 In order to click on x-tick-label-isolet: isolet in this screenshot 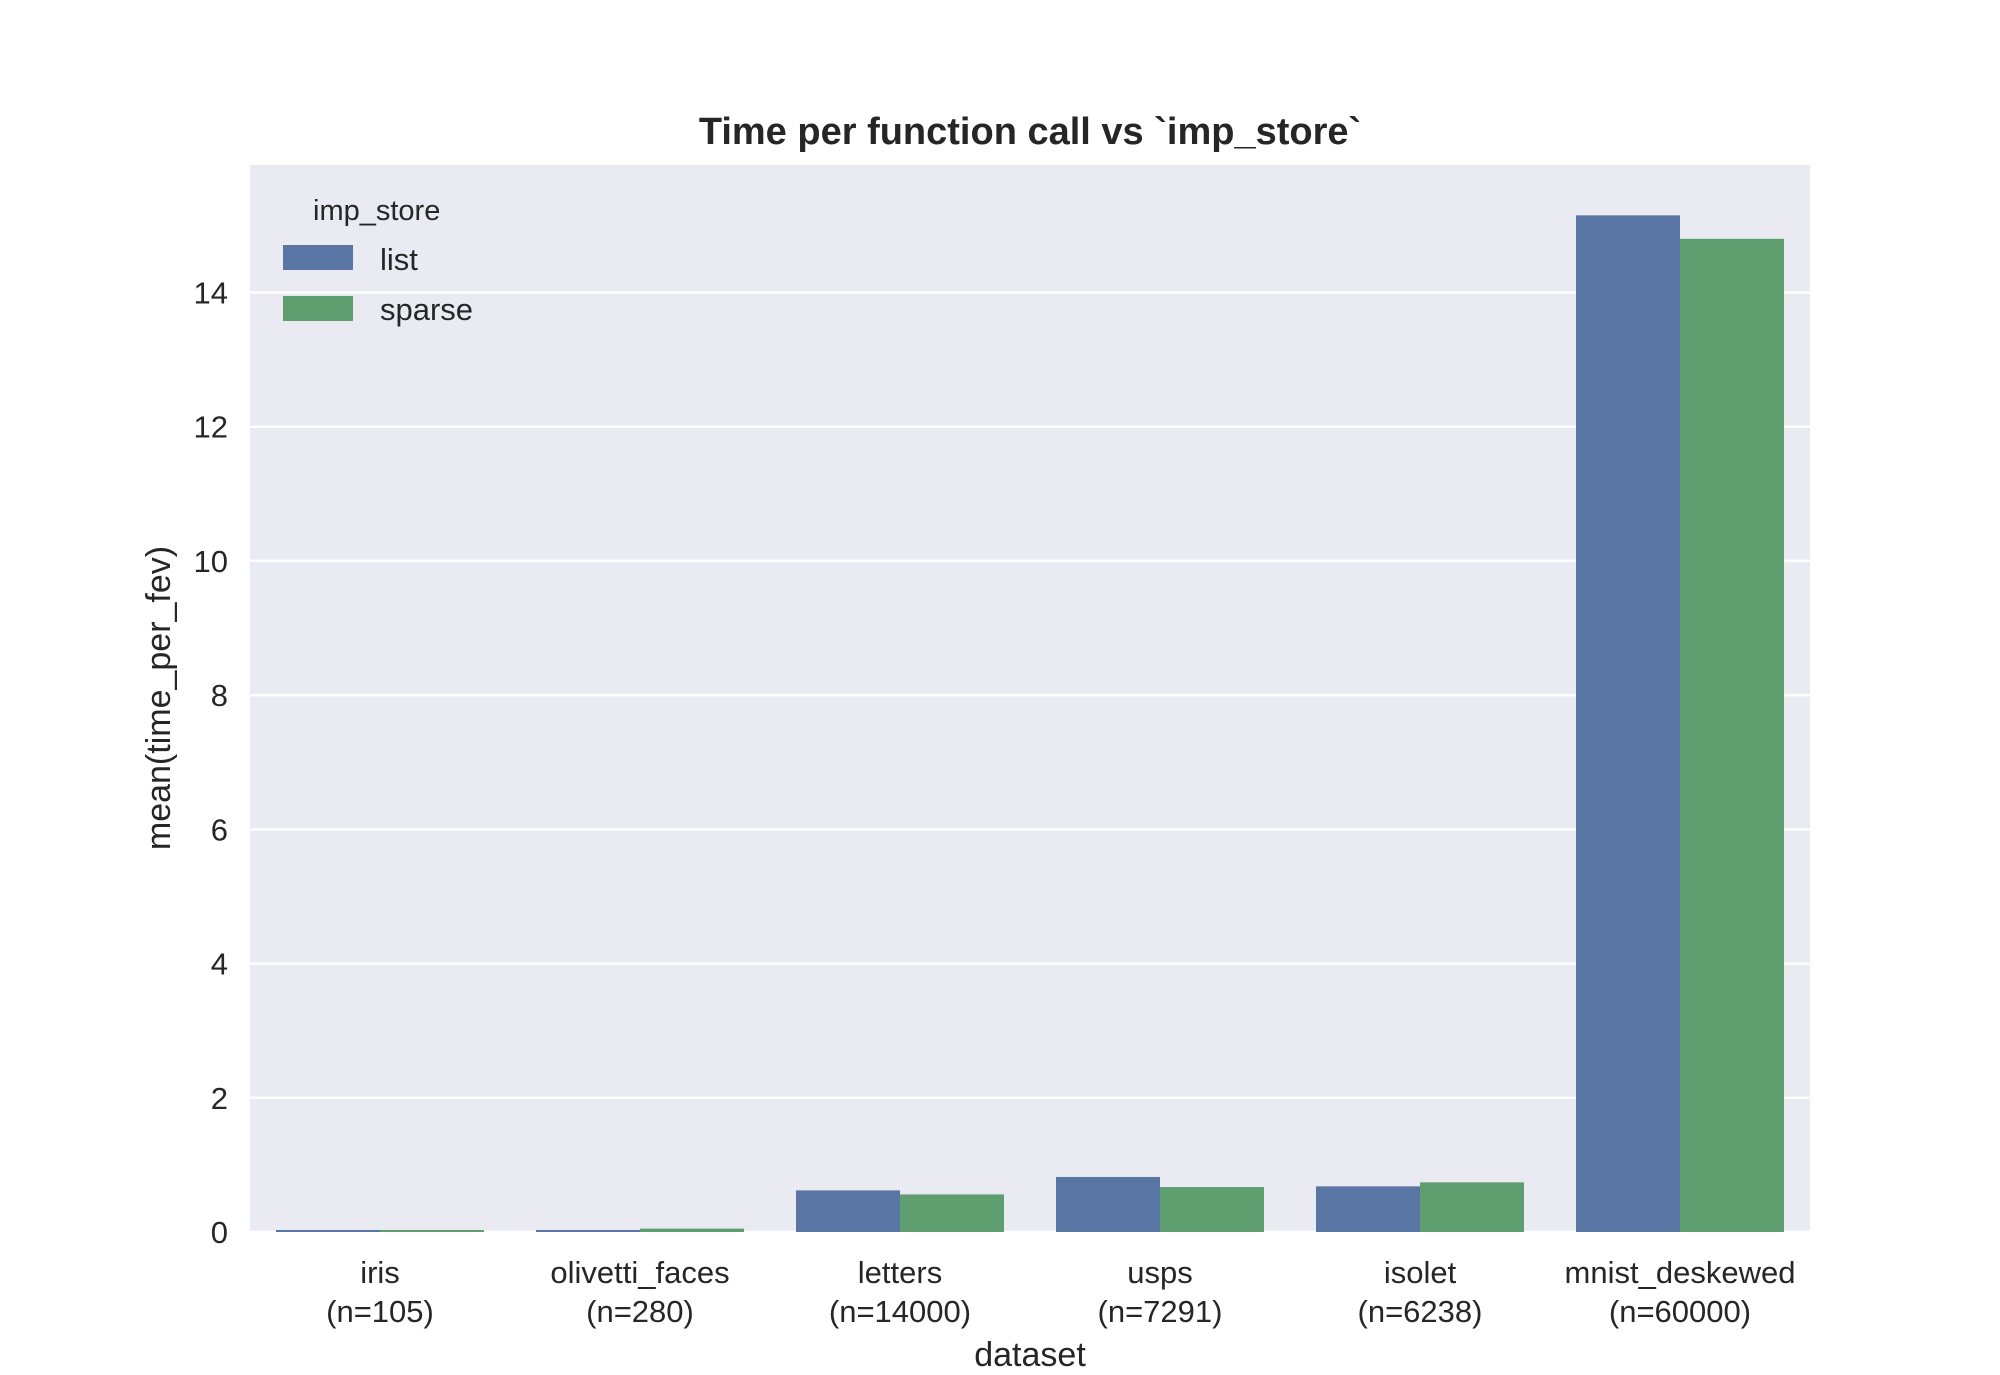, I will do `click(1420, 1272)`.